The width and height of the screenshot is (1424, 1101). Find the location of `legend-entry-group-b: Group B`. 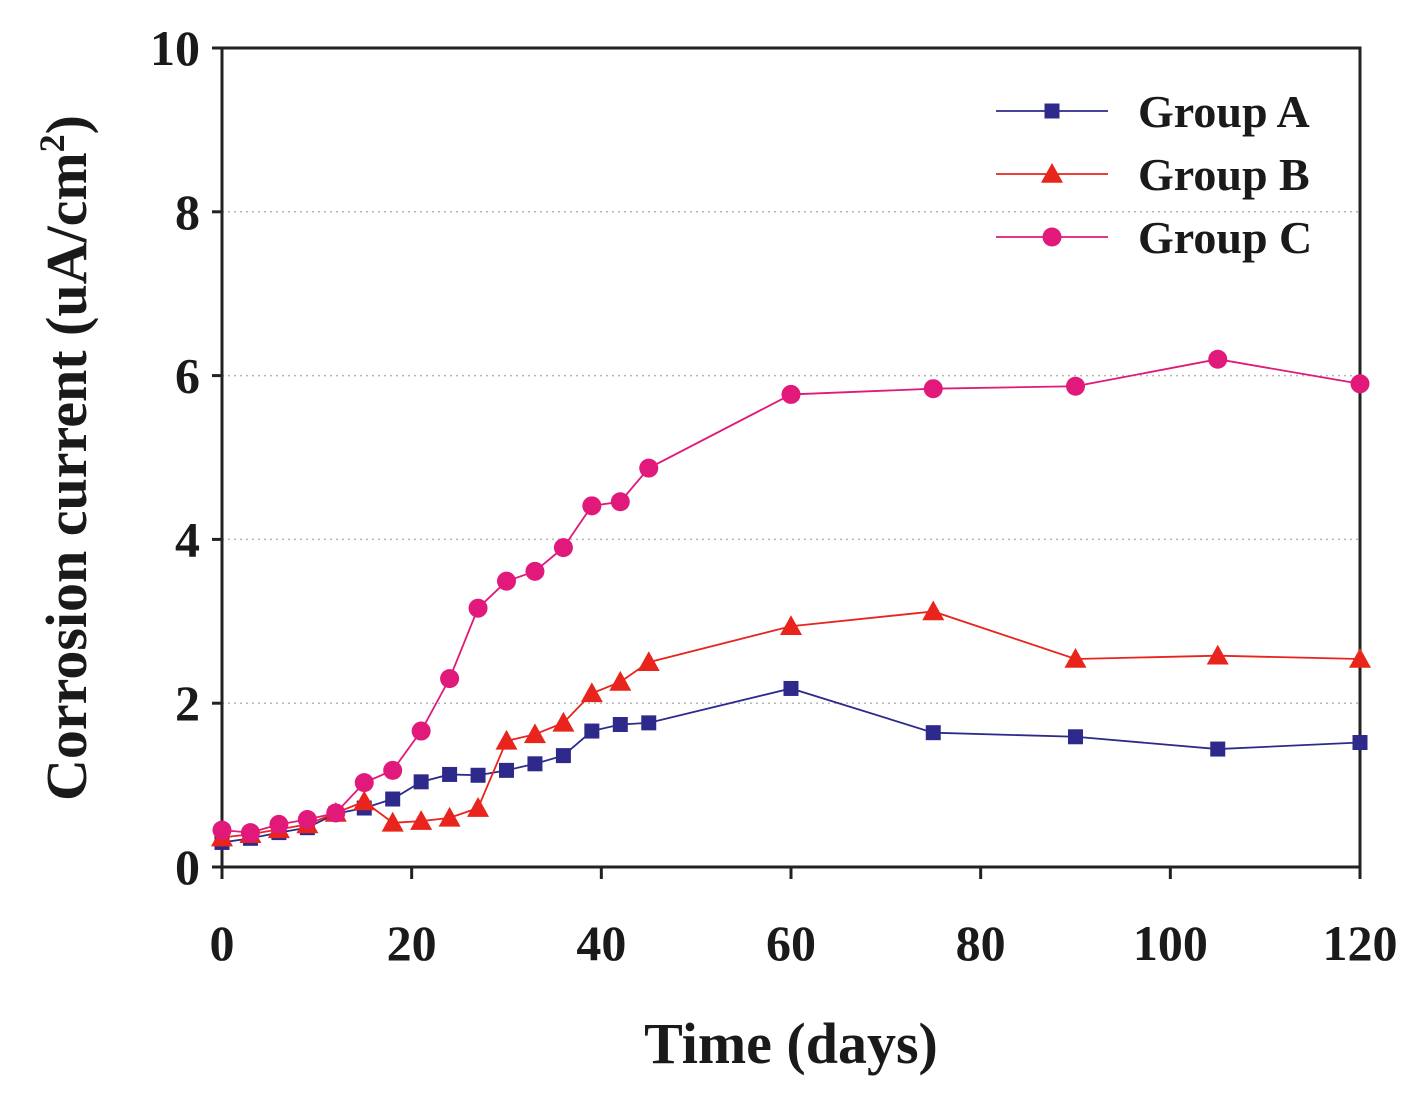

legend-entry-group-b: Group B is located at coordinates (1153, 174).